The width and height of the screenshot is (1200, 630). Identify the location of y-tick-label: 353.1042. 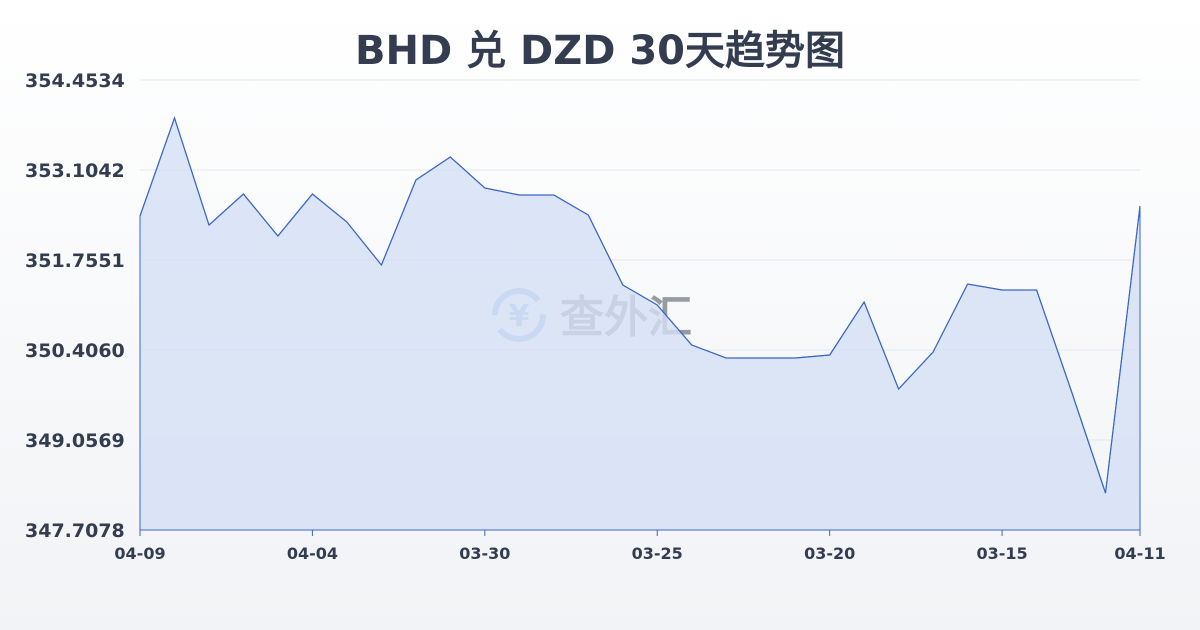
(75, 171).